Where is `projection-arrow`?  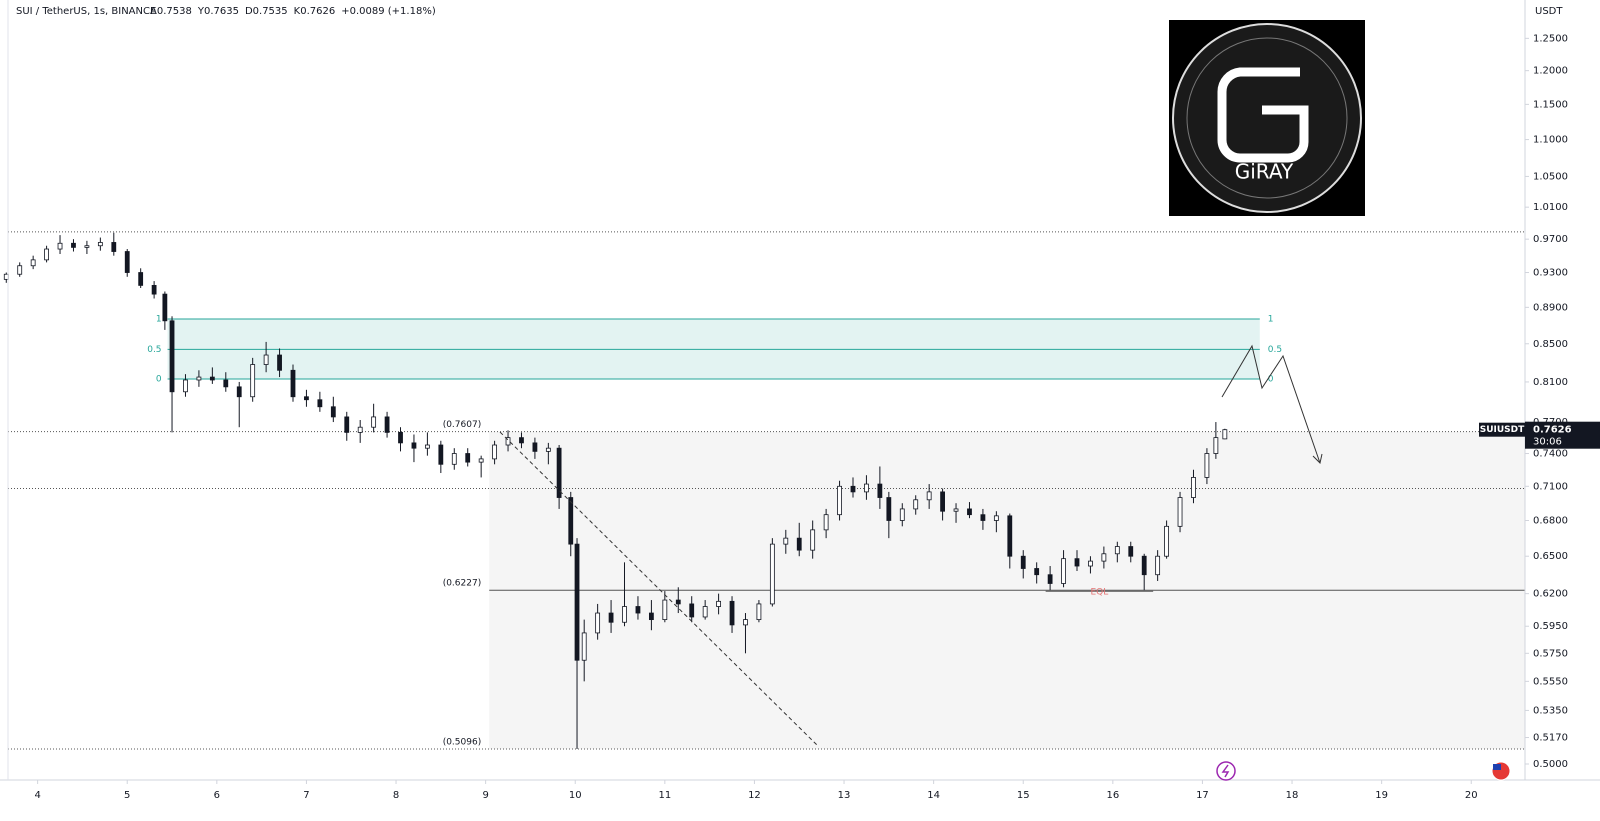
projection-arrow is located at coordinates (1317, 458).